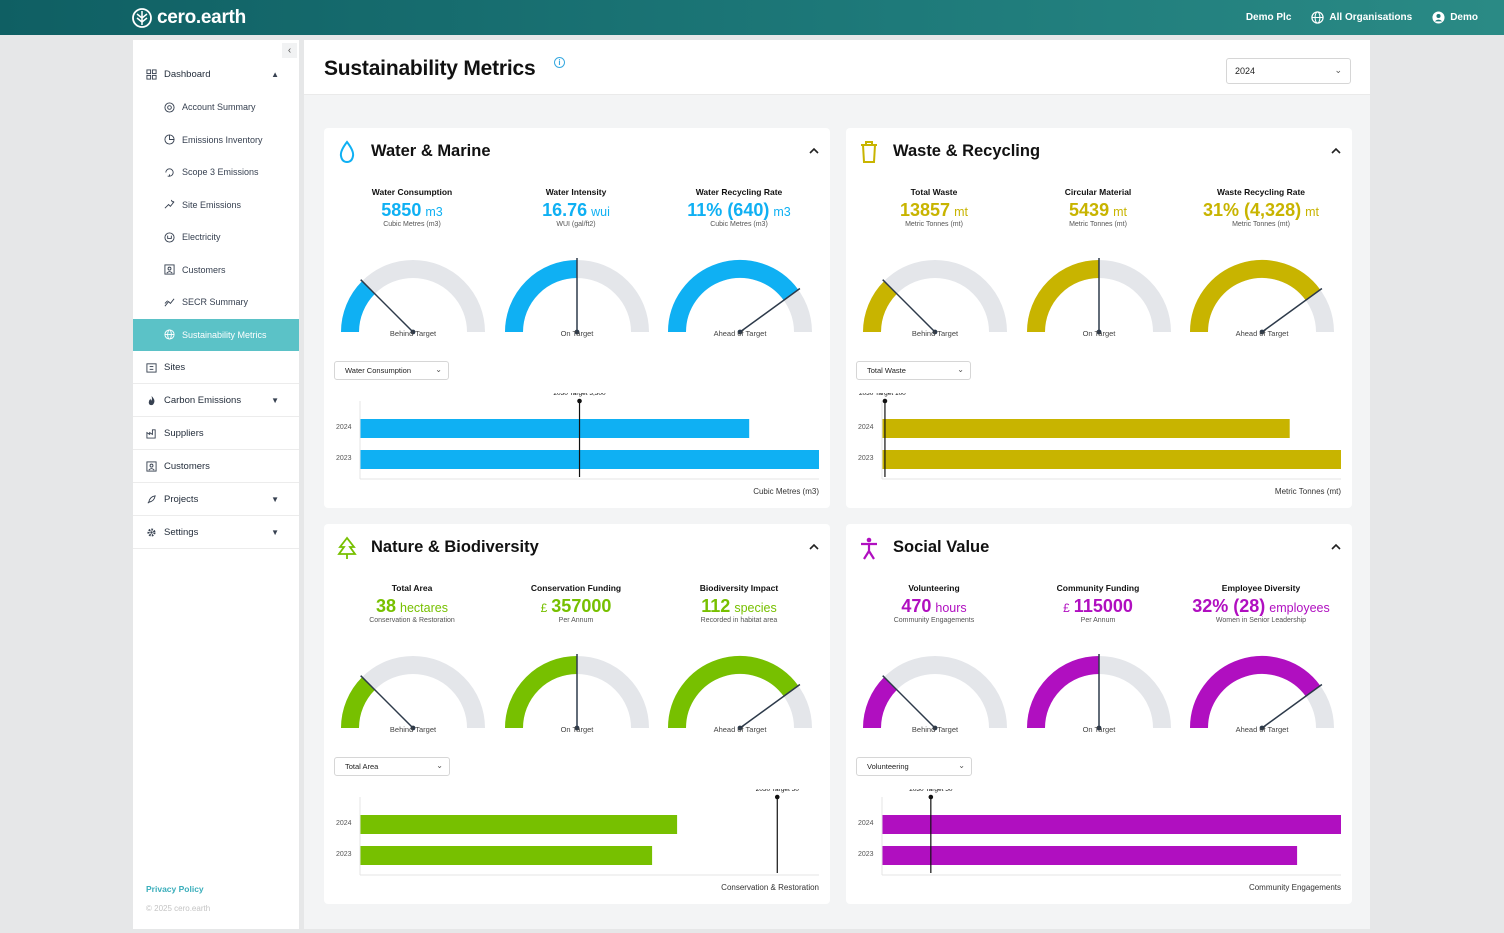 This screenshot has width=1504, height=933. What do you see at coordinates (201, 17) in the screenshot?
I see `brand-name: cero.earth` at bounding box center [201, 17].